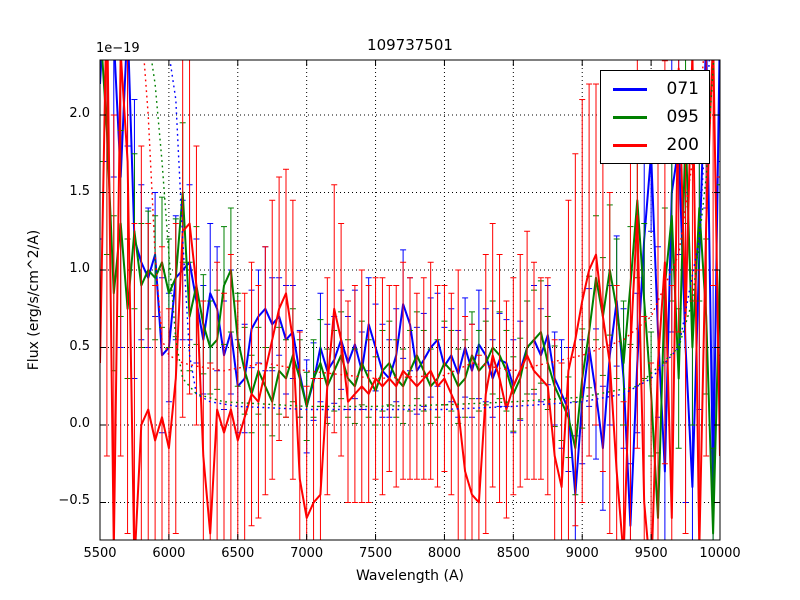 This screenshot has height=600, width=800. What do you see at coordinates (582, 553) in the screenshot?
I see `x-tick-label: 9000` at bounding box center [582, 553].